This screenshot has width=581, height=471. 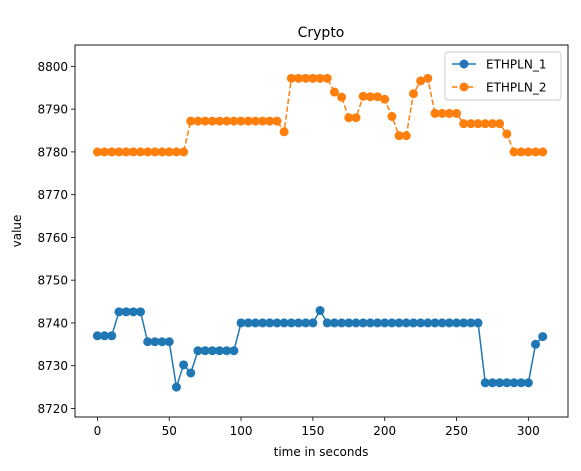 I want to click on legend-label-ethpln-2: ETHPLN_2, so click(x=516, y=88).